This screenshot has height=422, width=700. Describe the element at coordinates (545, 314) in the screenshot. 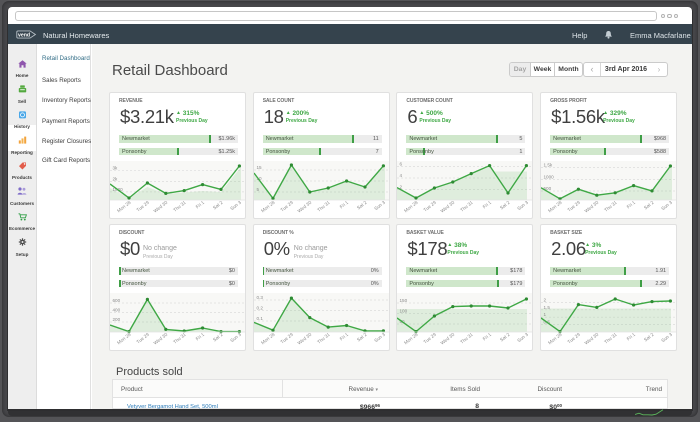

I see `svg-text: 1` at that location.